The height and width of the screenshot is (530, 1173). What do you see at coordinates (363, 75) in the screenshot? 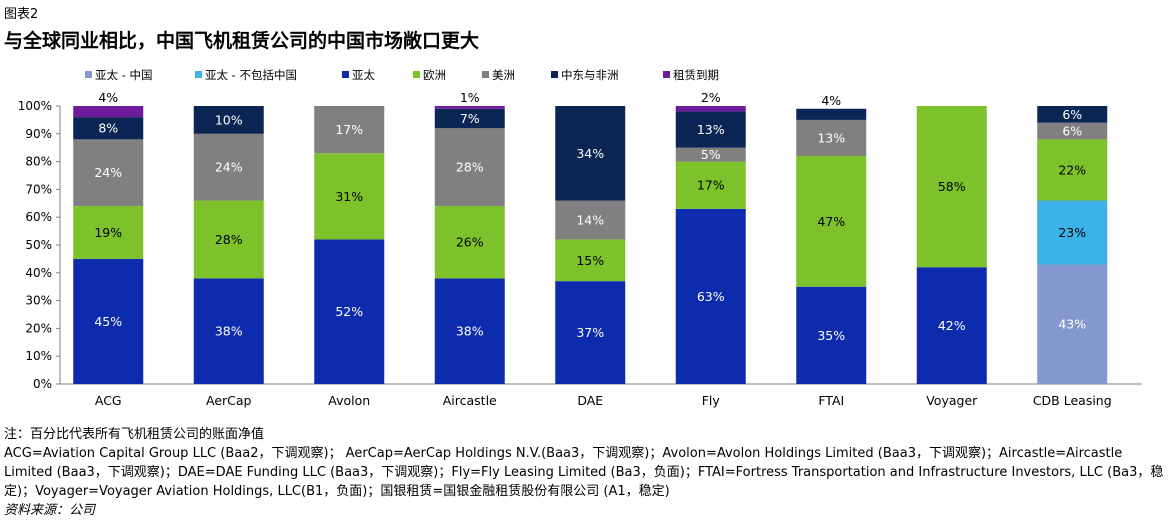
I see `legend-label: 亚太` at bounding box center [363, 75].